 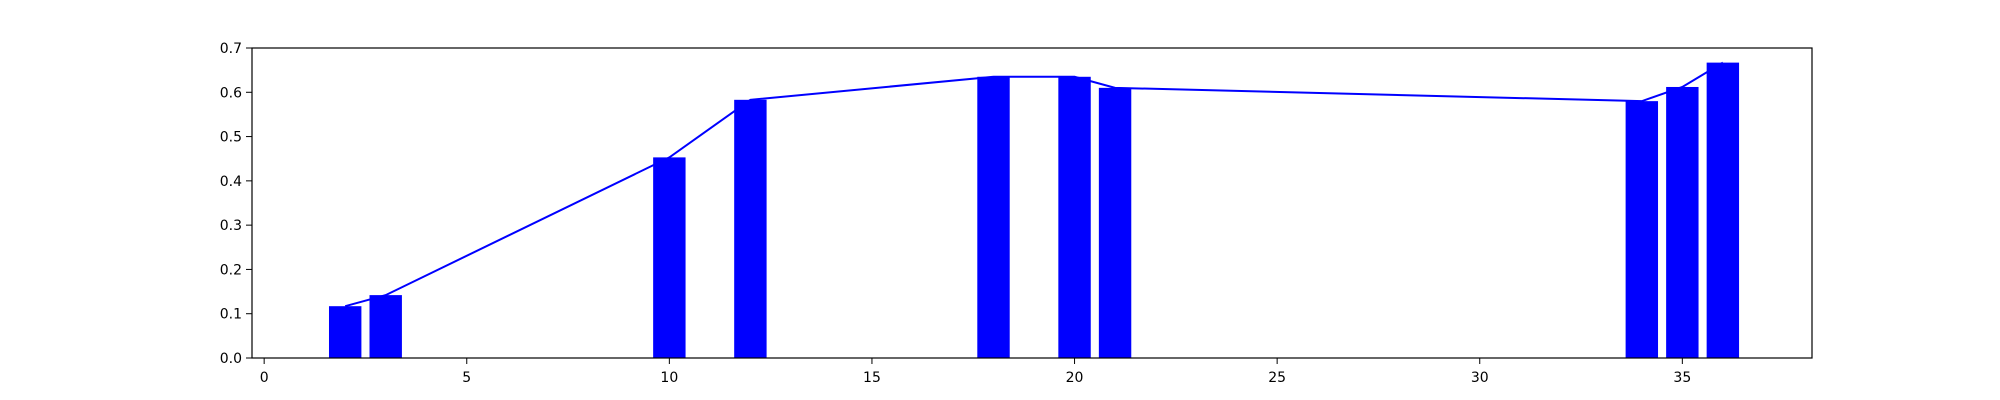 I want to click on x-tick-label-2: 10, so click(x=669, y=378).